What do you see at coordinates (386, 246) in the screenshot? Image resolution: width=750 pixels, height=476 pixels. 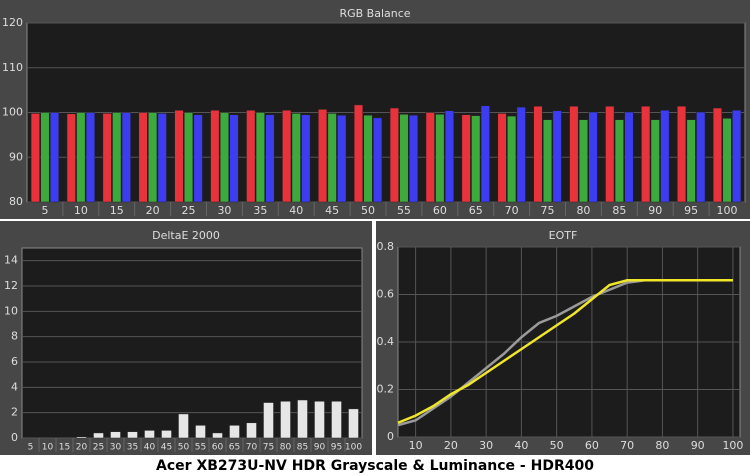 I see `y-tick-label: 0.8` at bounding box center [386, 246].